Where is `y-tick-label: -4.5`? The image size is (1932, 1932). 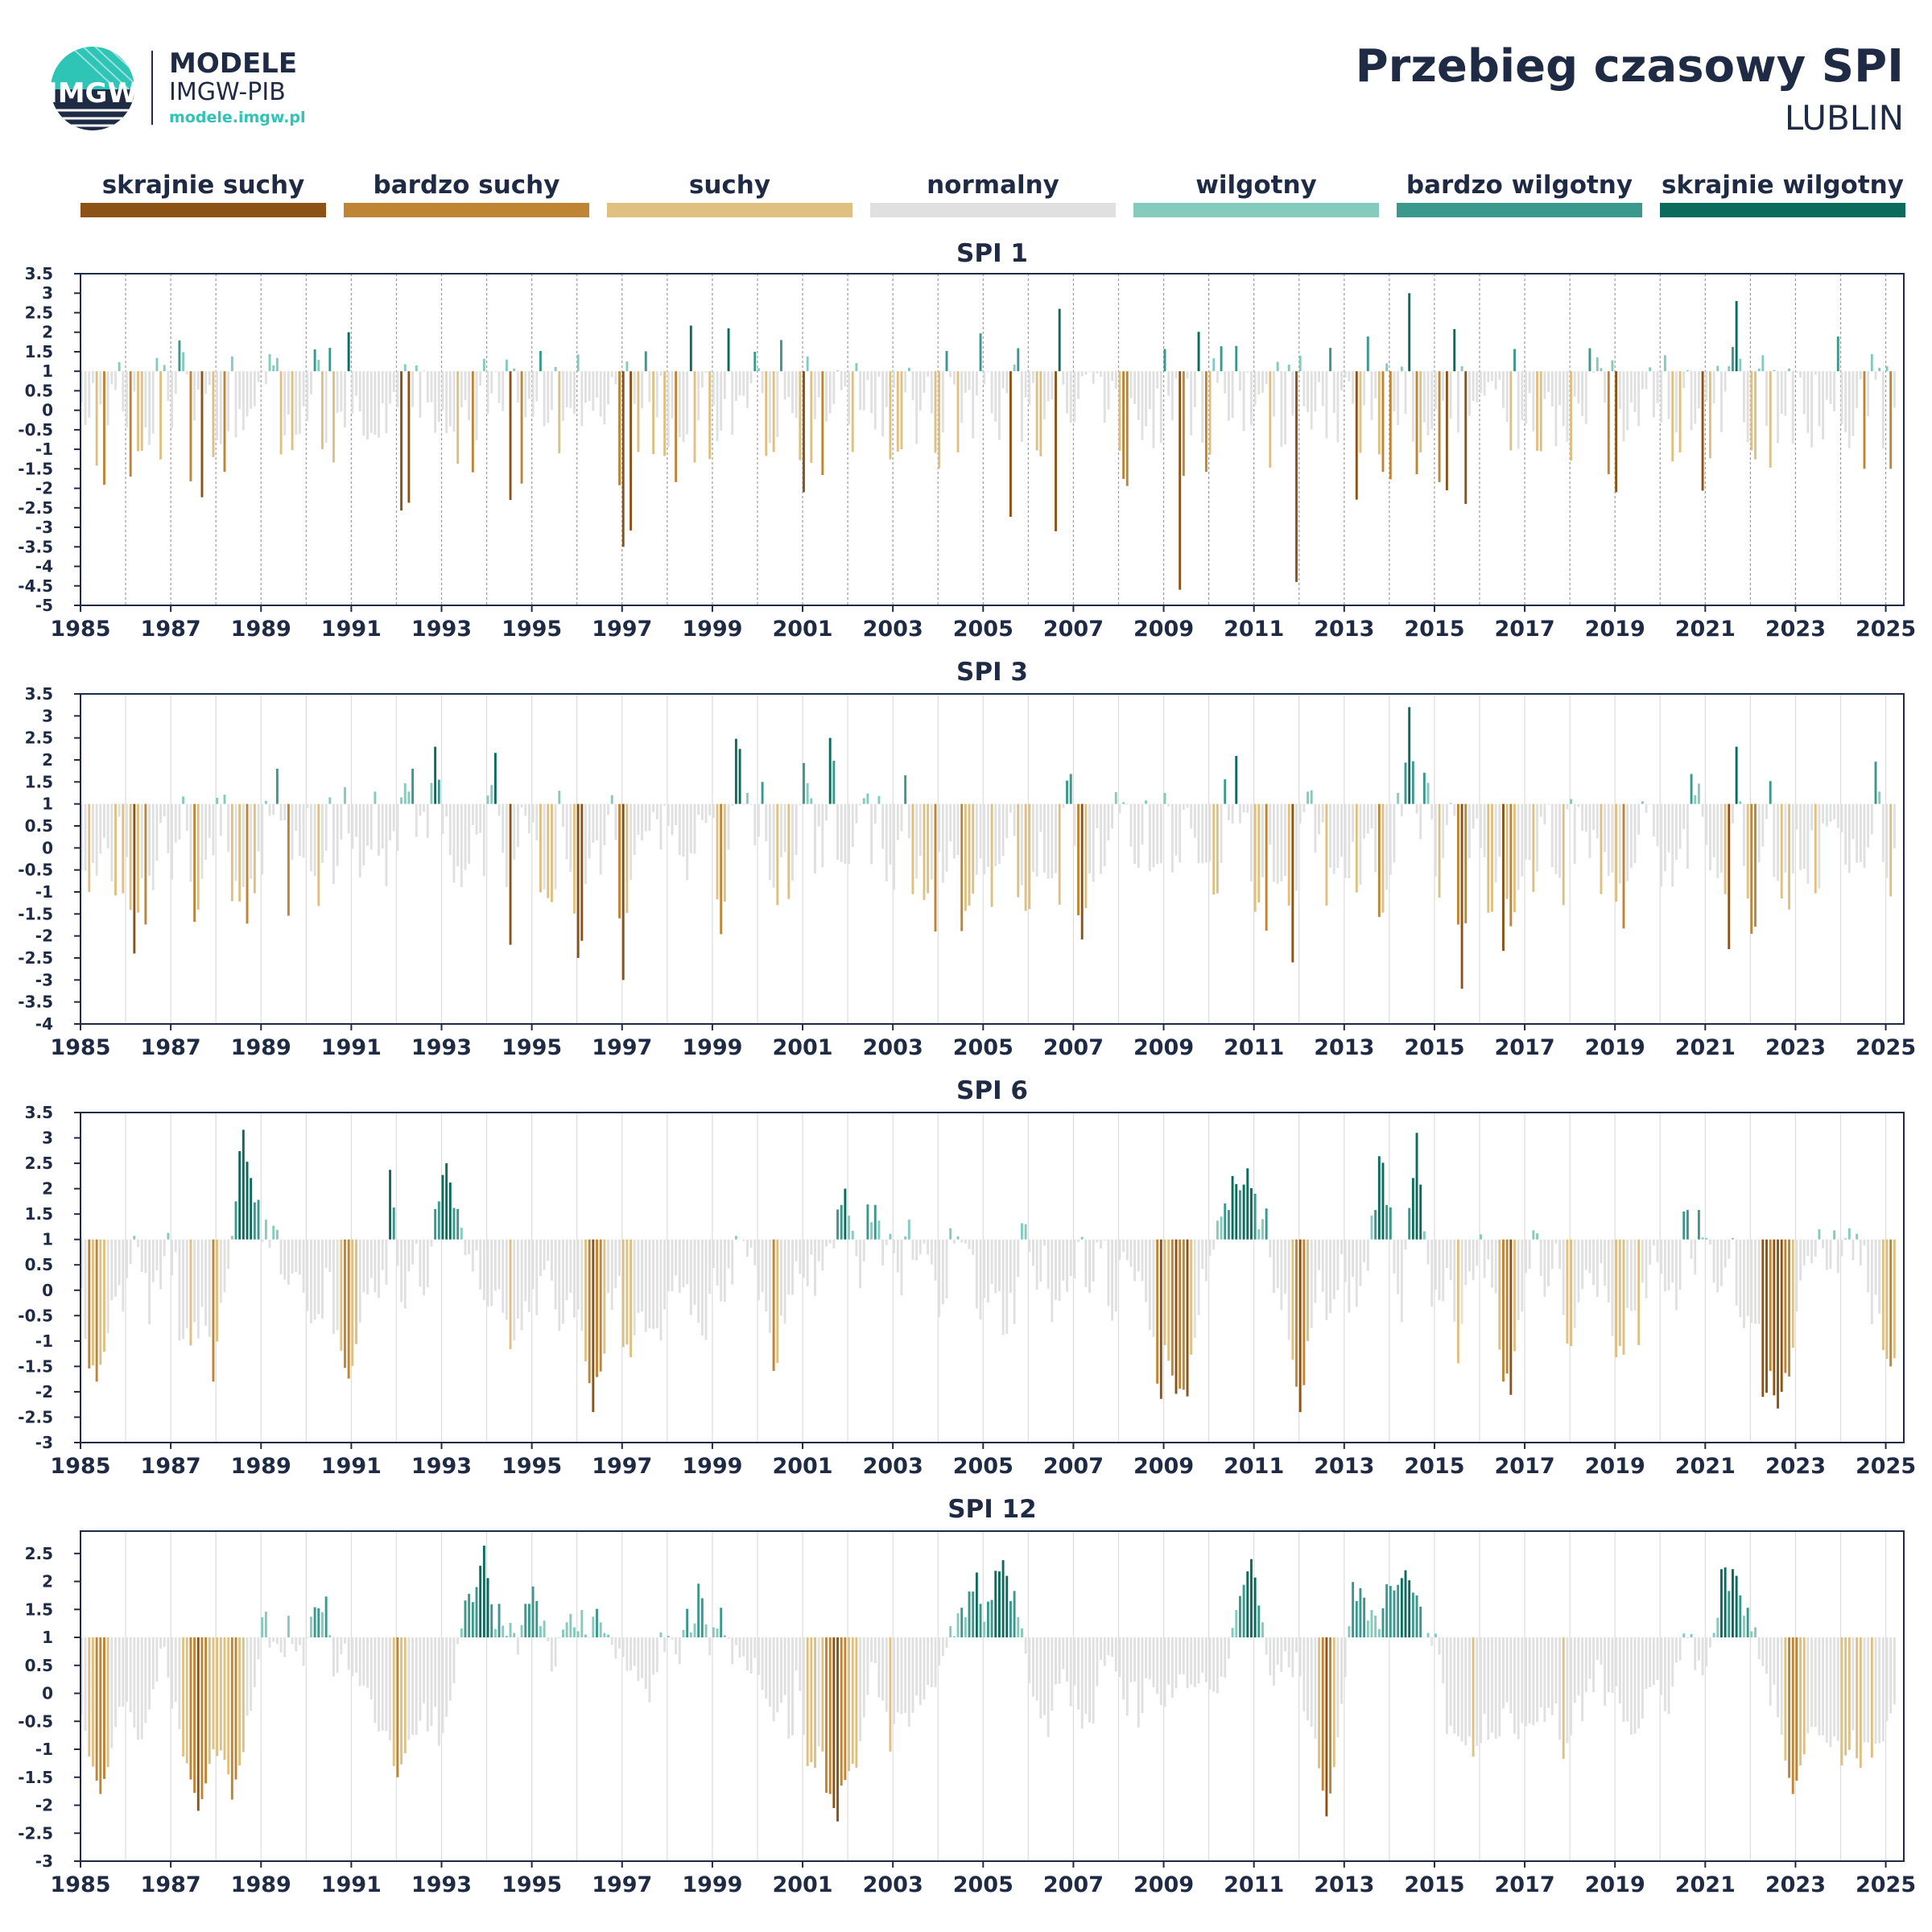
y-tick-label: -4.5 is located at coordinates (35, 586).